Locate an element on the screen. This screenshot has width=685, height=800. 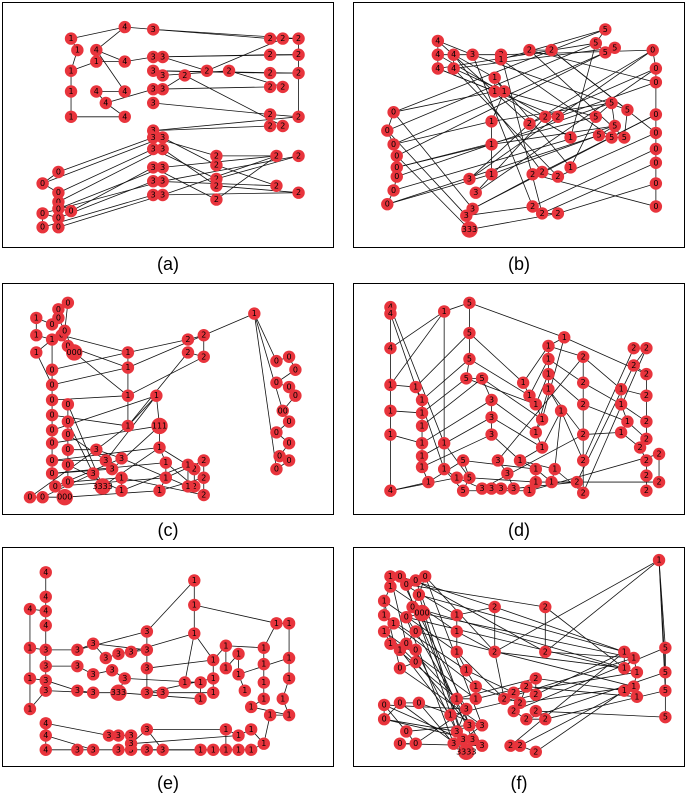
node-label: 5 is located at coordinates (595, 43).